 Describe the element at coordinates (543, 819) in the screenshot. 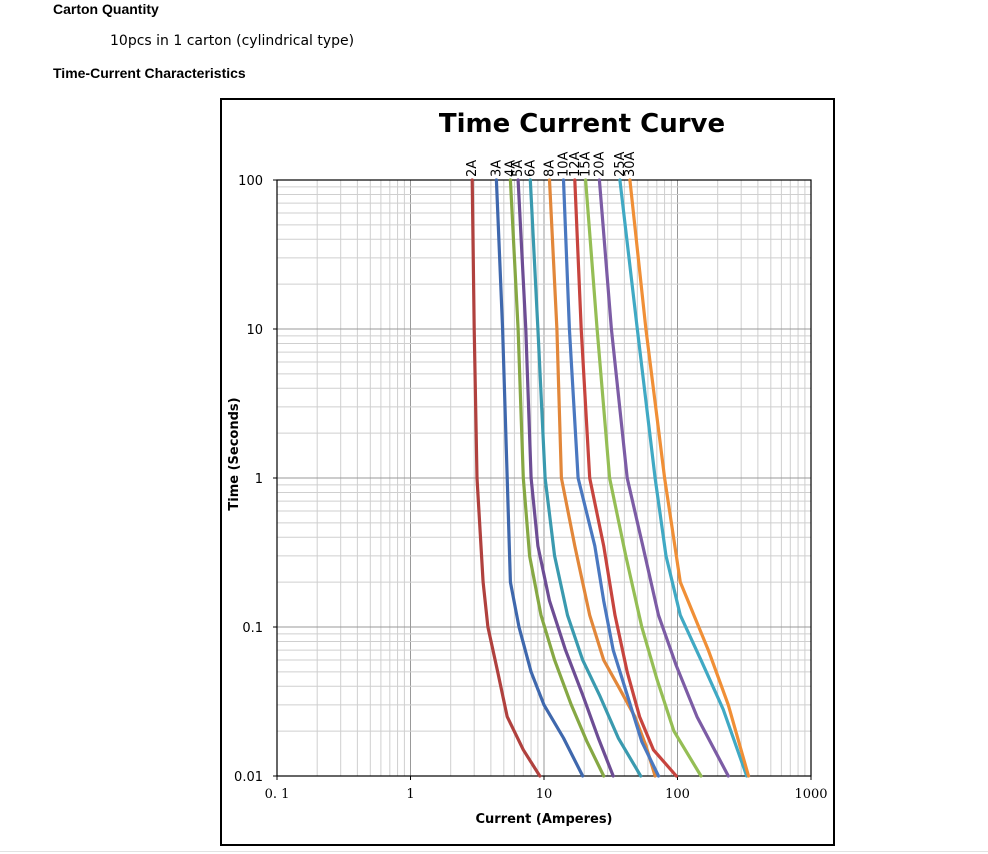

I see `x-axis-label: Current (Amperes)` at that location.